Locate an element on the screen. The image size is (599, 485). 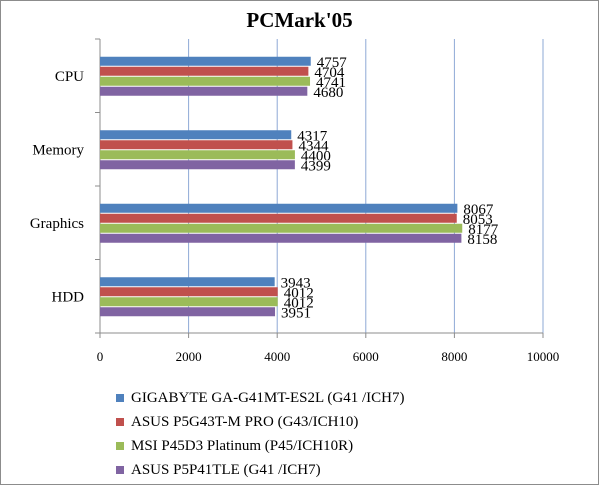
x-tick-label: 6000 is located at coordinates (366, 356).